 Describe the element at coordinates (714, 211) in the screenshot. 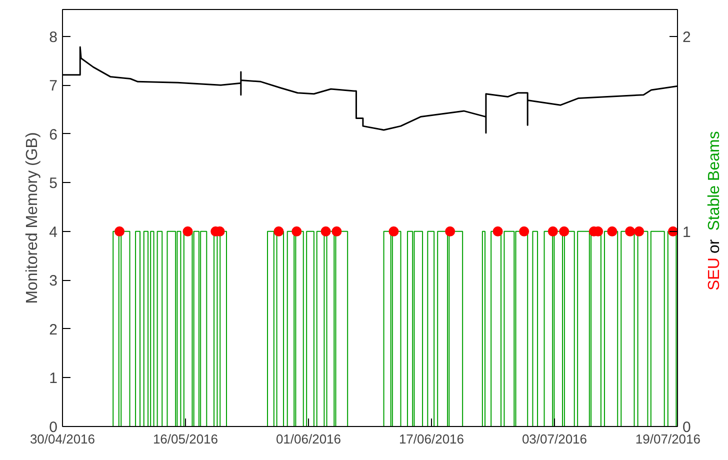

I see `y2-axis-title: SEU or Stable Beams` at that location.